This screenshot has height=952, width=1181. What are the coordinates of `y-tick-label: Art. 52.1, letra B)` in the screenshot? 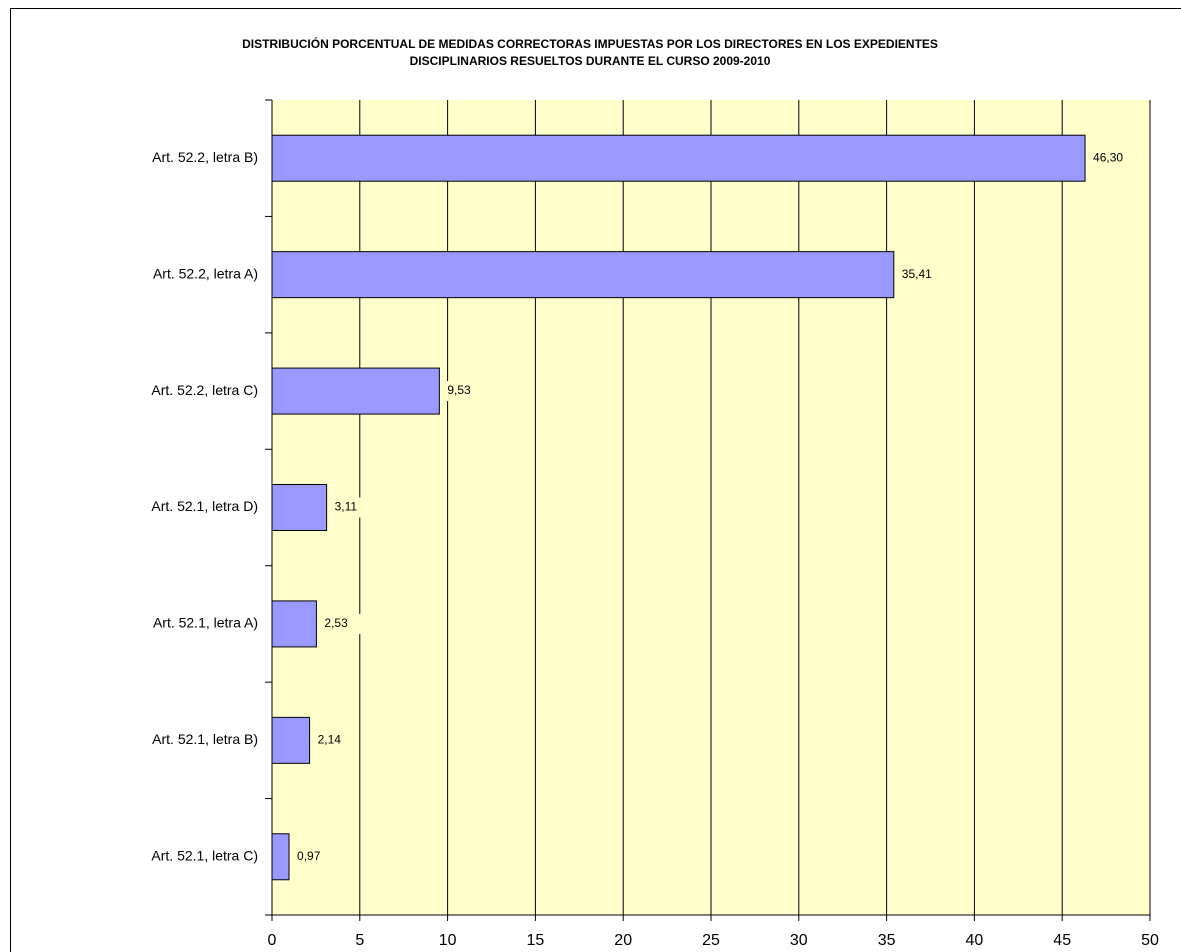 It's located at (205, 739).